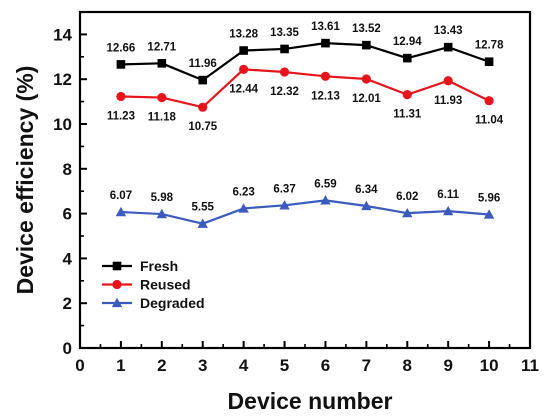 This screenshot has height=417, width=544. What do you see at coordinates (489, 198) in the screenshot?
I see `data-label-degraded: 5.96` at bounding box center [489, 198].